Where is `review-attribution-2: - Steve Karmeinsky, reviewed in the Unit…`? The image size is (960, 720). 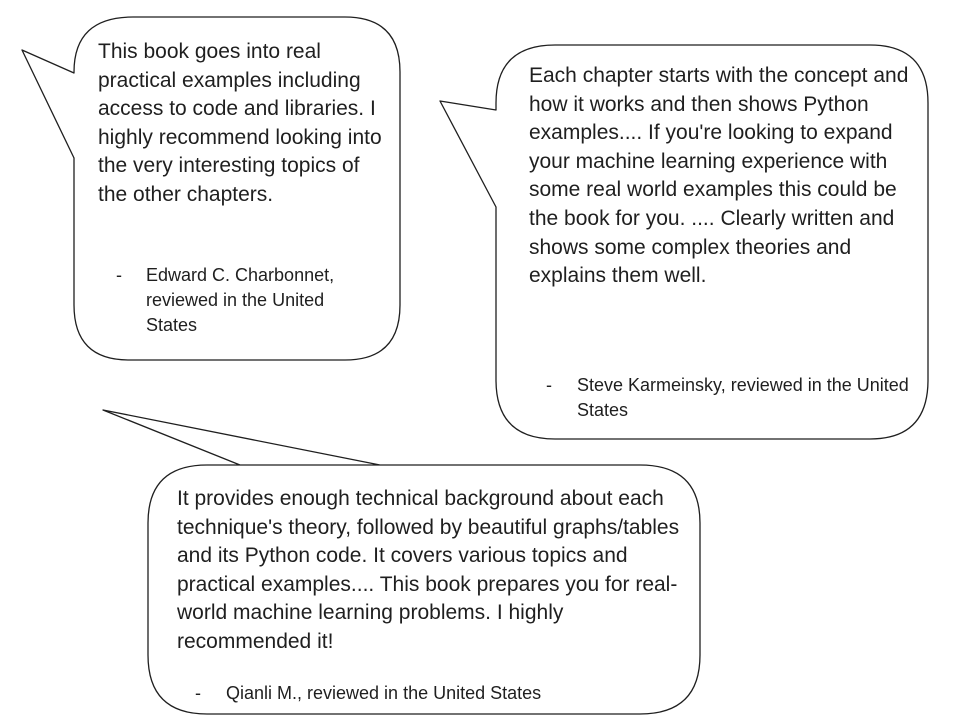
review-attribution-2: - Steve Karmeinsky, reviewed in the Unit… is located at coordinates (731, 398).